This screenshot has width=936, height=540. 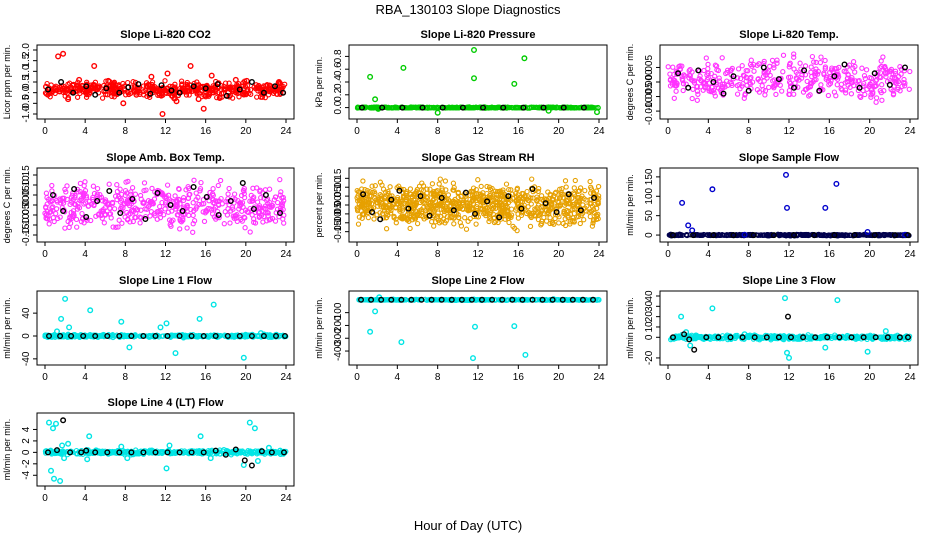 I want to click on y-tick-label: 100, so click(x=649, y=195).